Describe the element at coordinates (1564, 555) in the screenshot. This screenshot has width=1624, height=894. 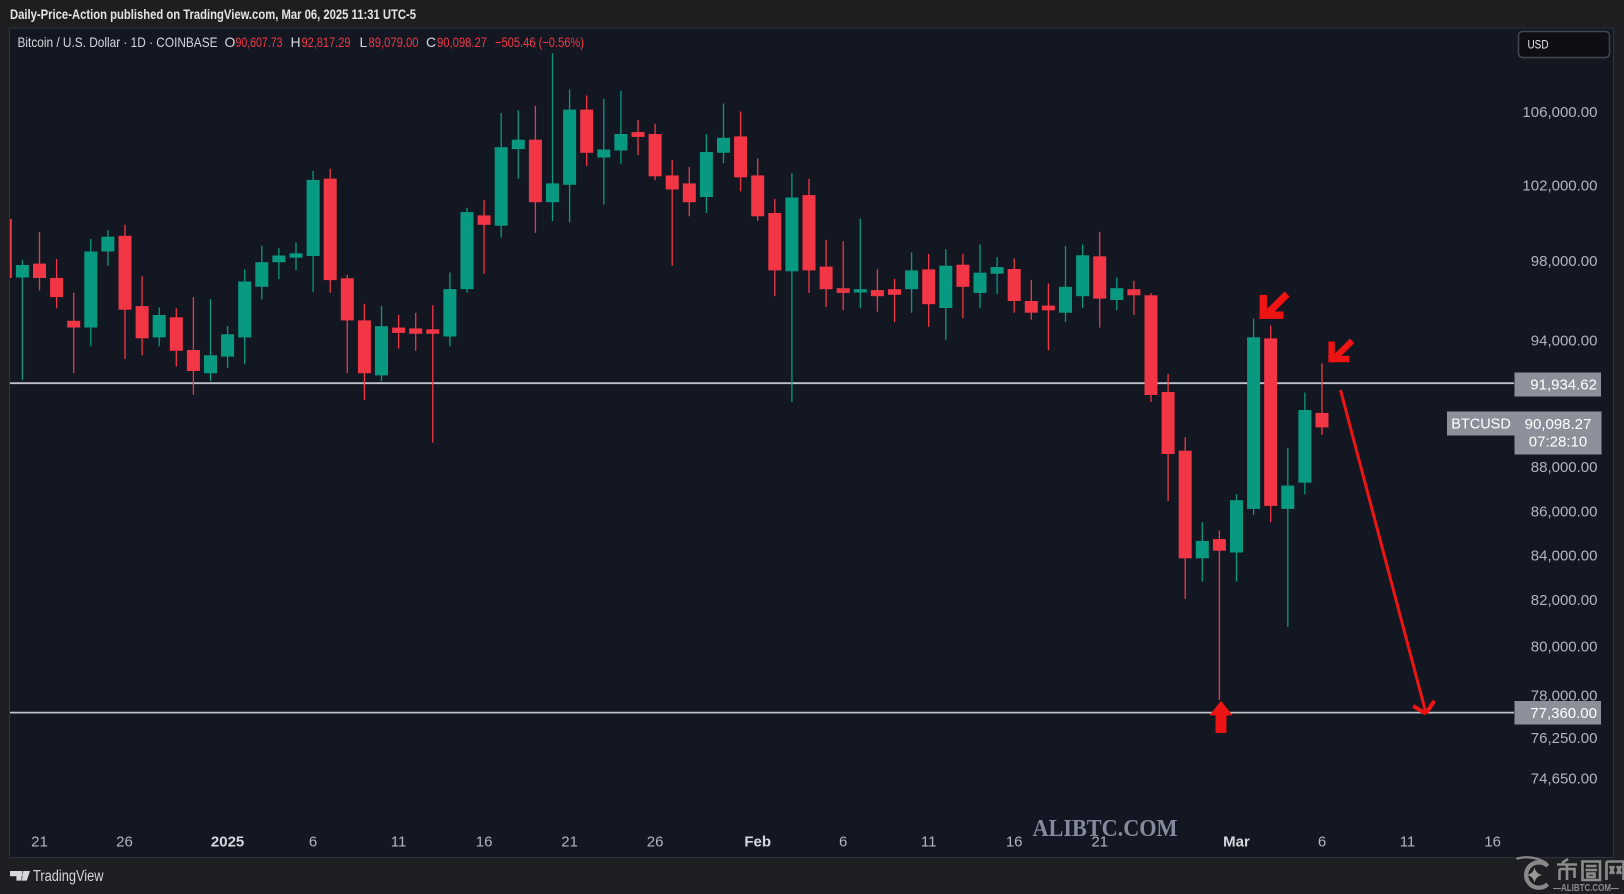
I see `svg-text: 84,000.00` at that location.